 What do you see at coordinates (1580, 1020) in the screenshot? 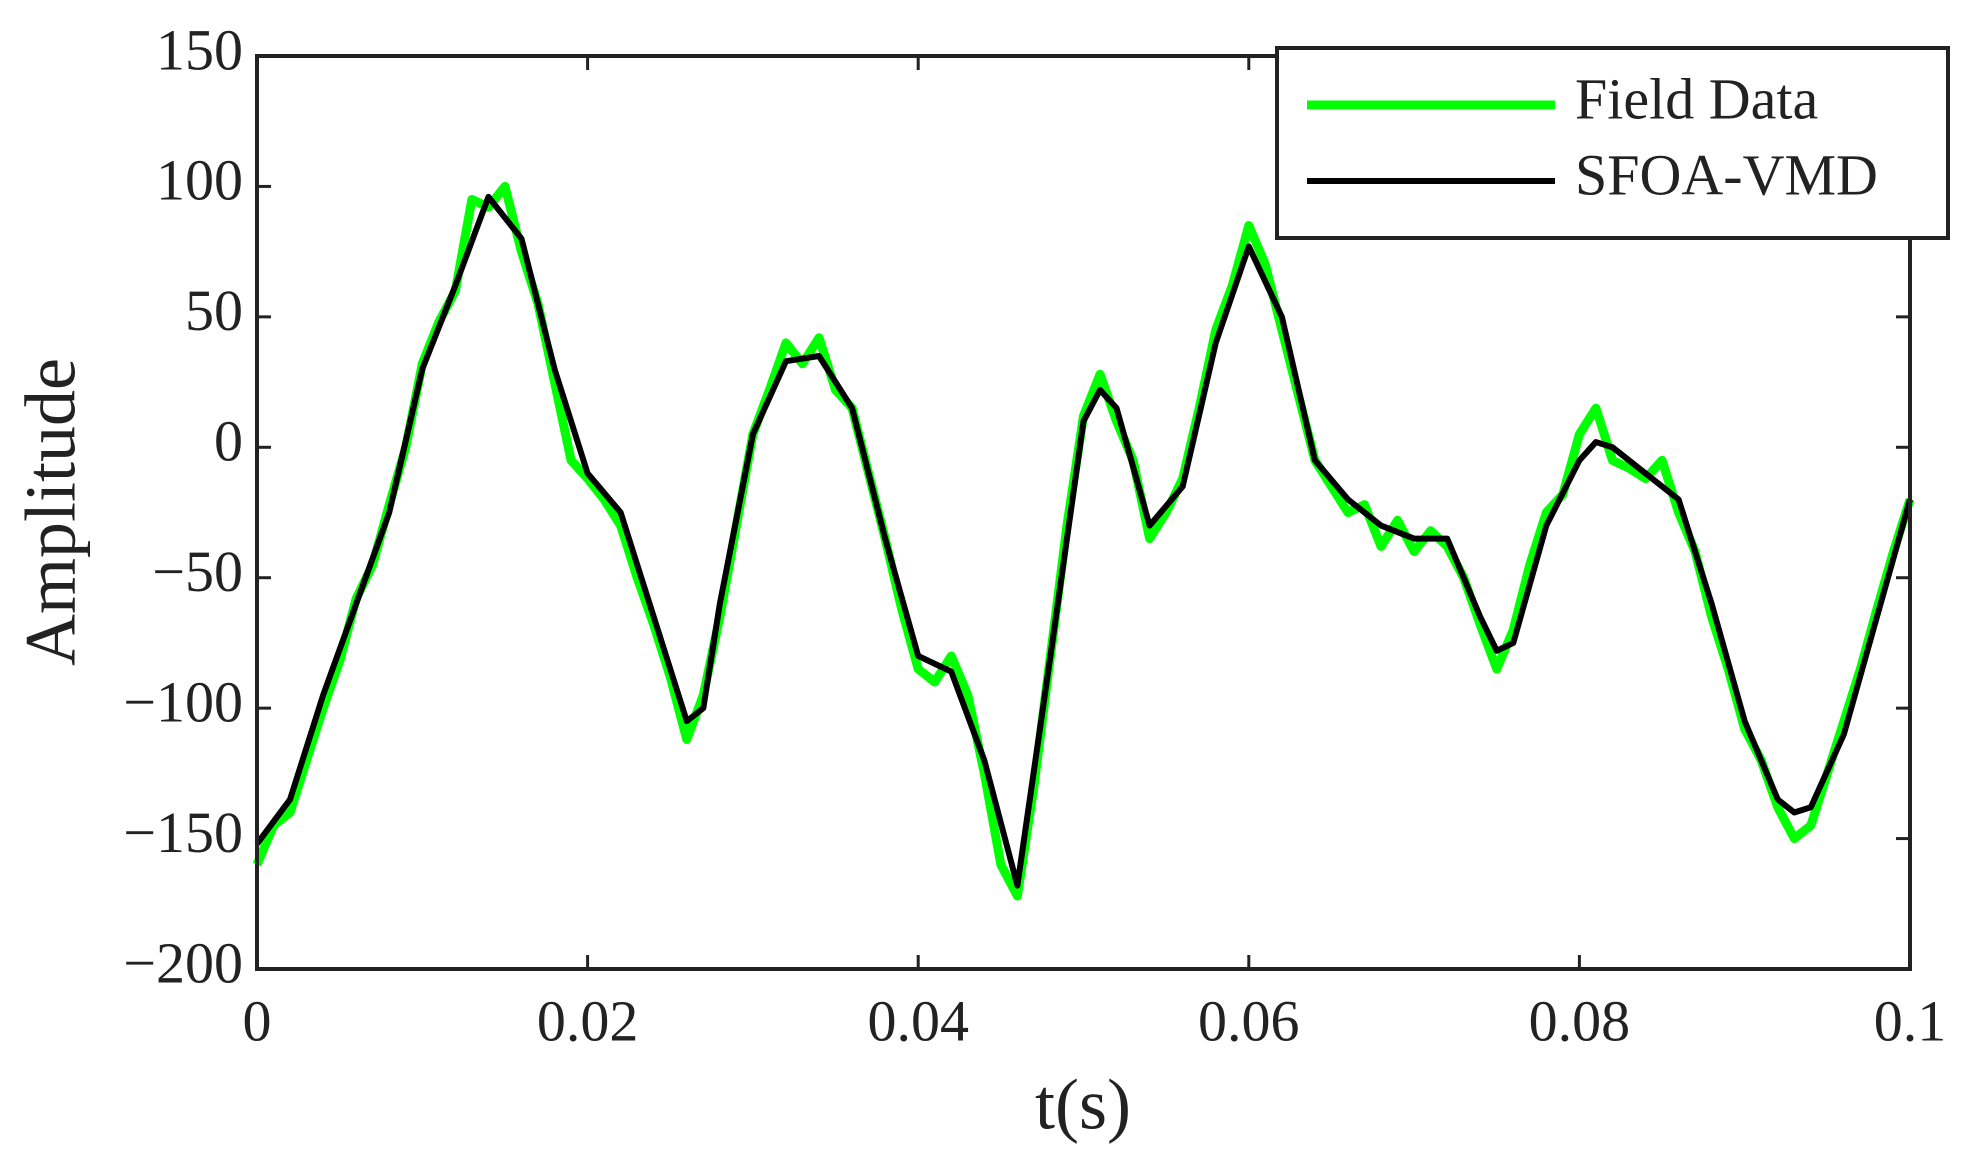
I see `x-tick-label: 0.08` at bounding box center [1580, 1020].